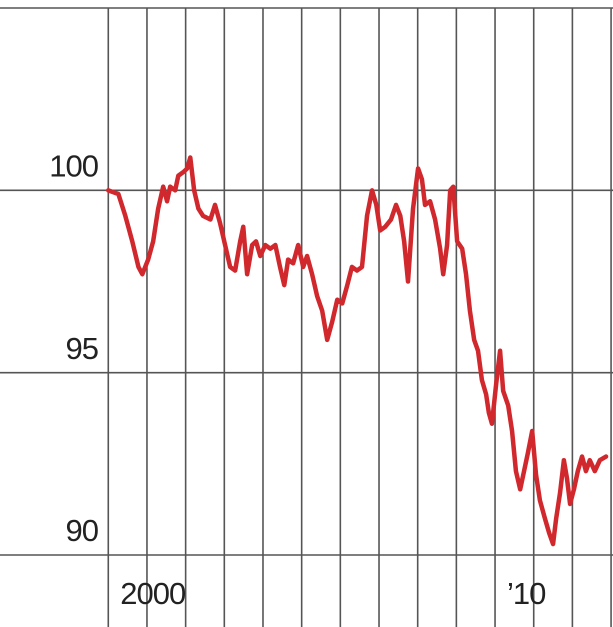 The width and height of the screenshot is (613, 627). What do you see at coordinates (526, 593) in the screenshot?
I see `x-tick-label: ’10` at bounding box center [526, 593].